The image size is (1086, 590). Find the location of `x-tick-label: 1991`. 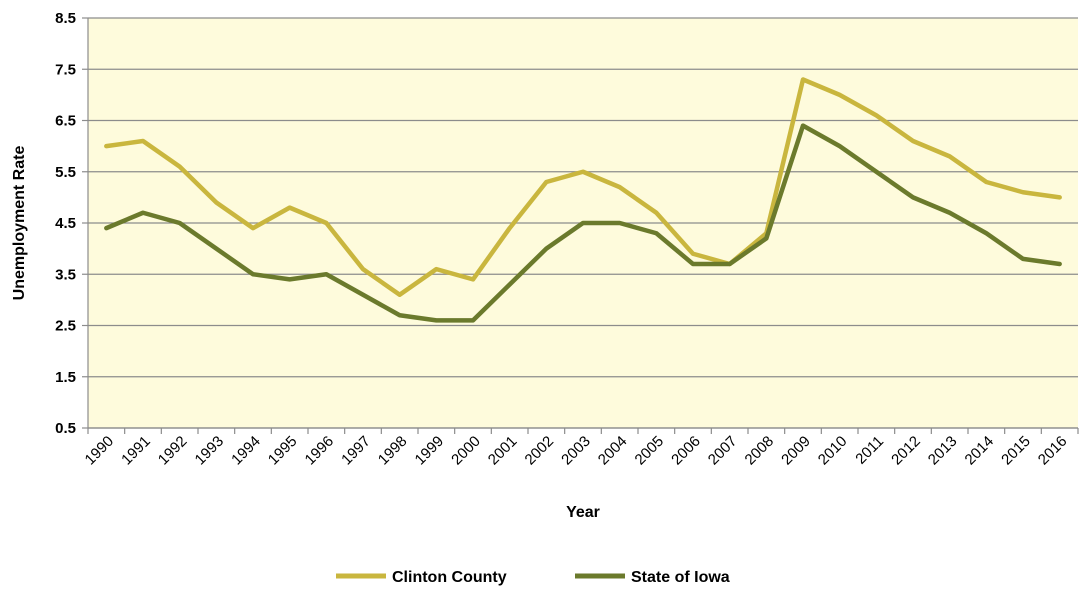

x-tick-label: 1991 is located at coordinates (136, 451).